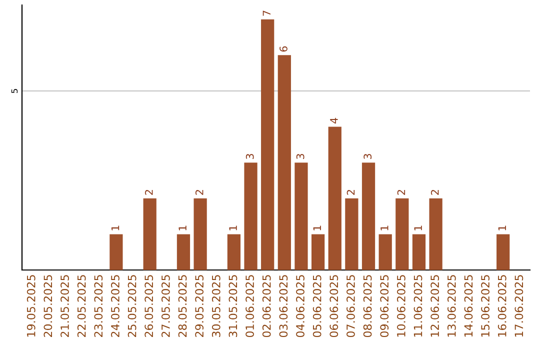 This screenshot has width=540, height=340. I want to click on x-tick-label: 23.05.2025, so click(98, 306).